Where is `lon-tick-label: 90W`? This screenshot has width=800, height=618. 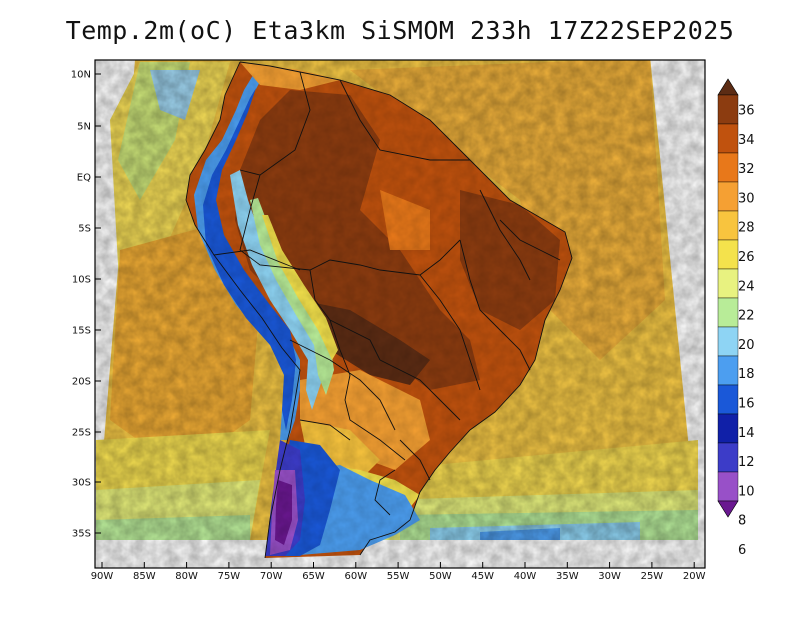
lon-tick-label: 90W is located at coordinates (102, 576).